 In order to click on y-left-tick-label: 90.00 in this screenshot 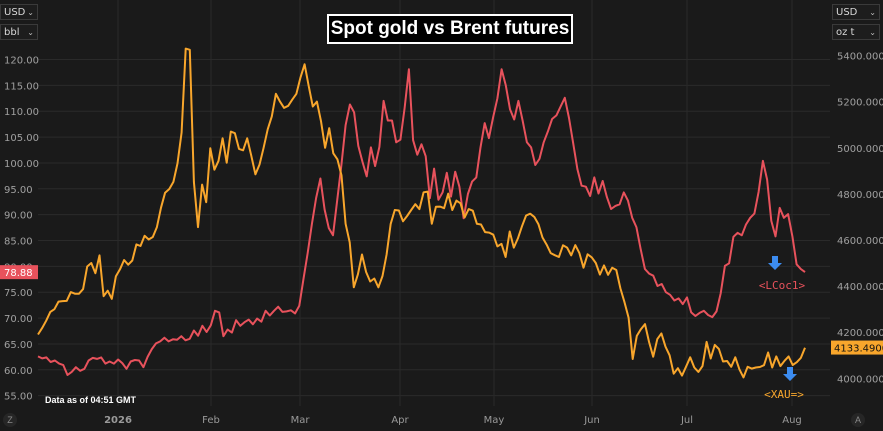, I will do `click(18, 216)`.